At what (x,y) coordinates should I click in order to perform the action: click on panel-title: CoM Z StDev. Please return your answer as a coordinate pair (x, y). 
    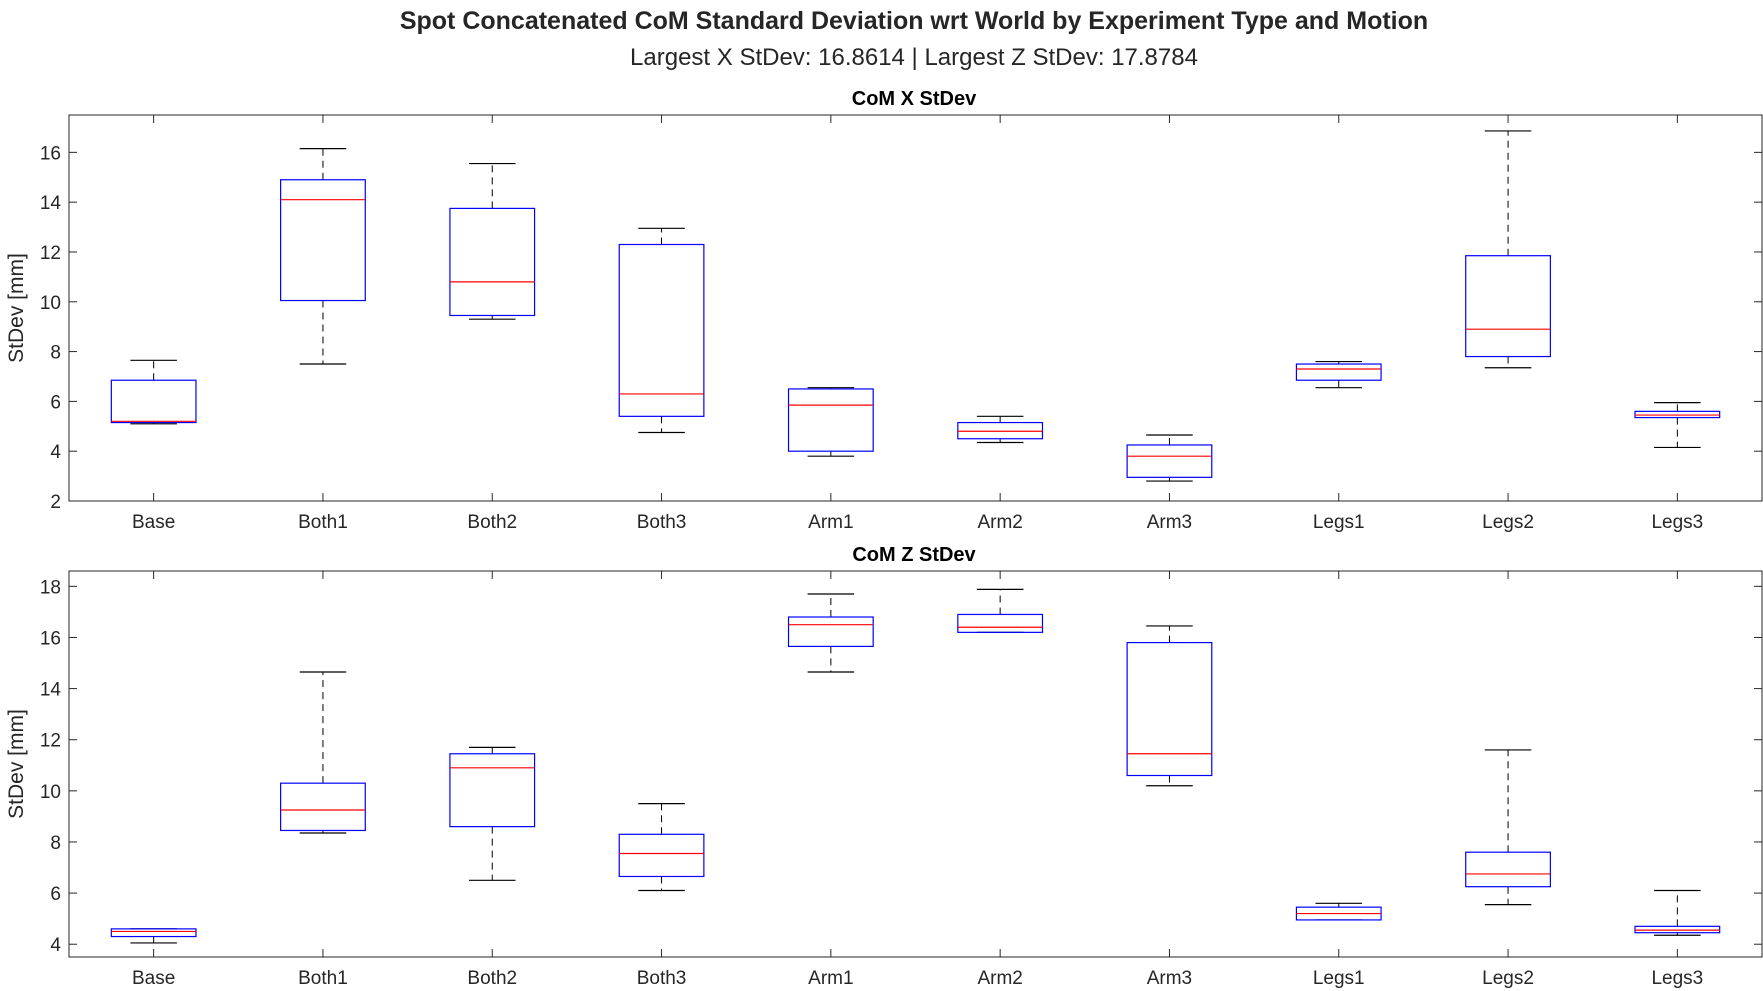
    Looking at the image, I should click on (914, 555).